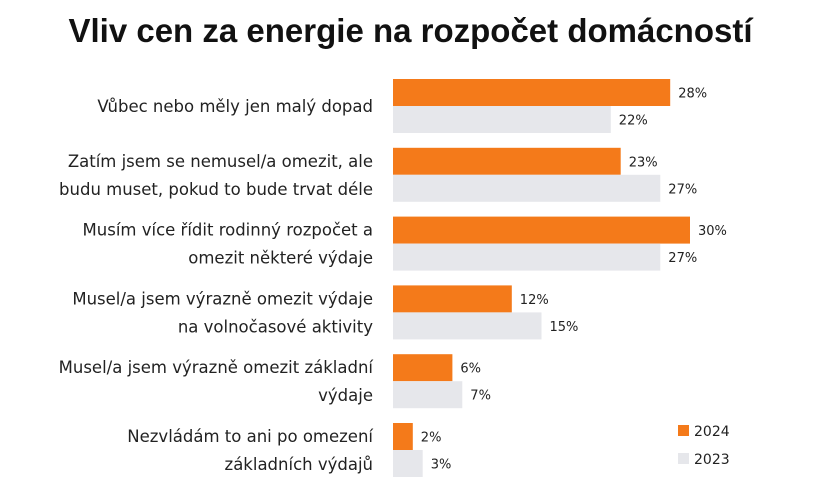 This screenshot has width=821, height=495. Describe the element at coordinates (228, 230) in the screenshot. I see `category-label-line: Musím více řídit rodinný rozpočet a` at that location.